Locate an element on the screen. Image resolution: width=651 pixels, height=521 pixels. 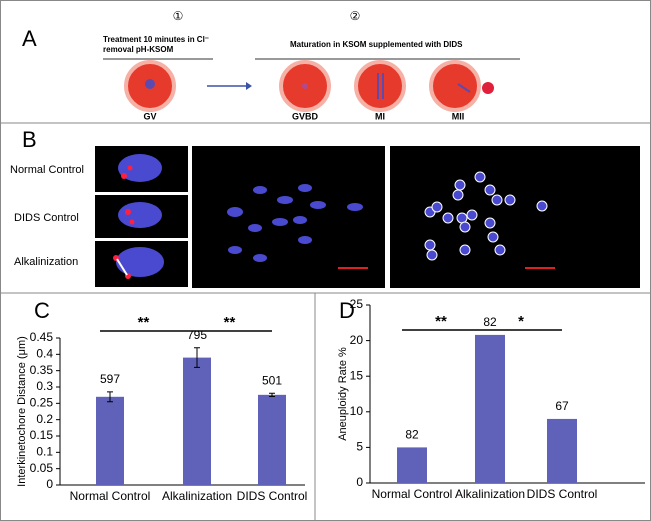
y-tick-label: 25 is located at coordinates (357, 304).